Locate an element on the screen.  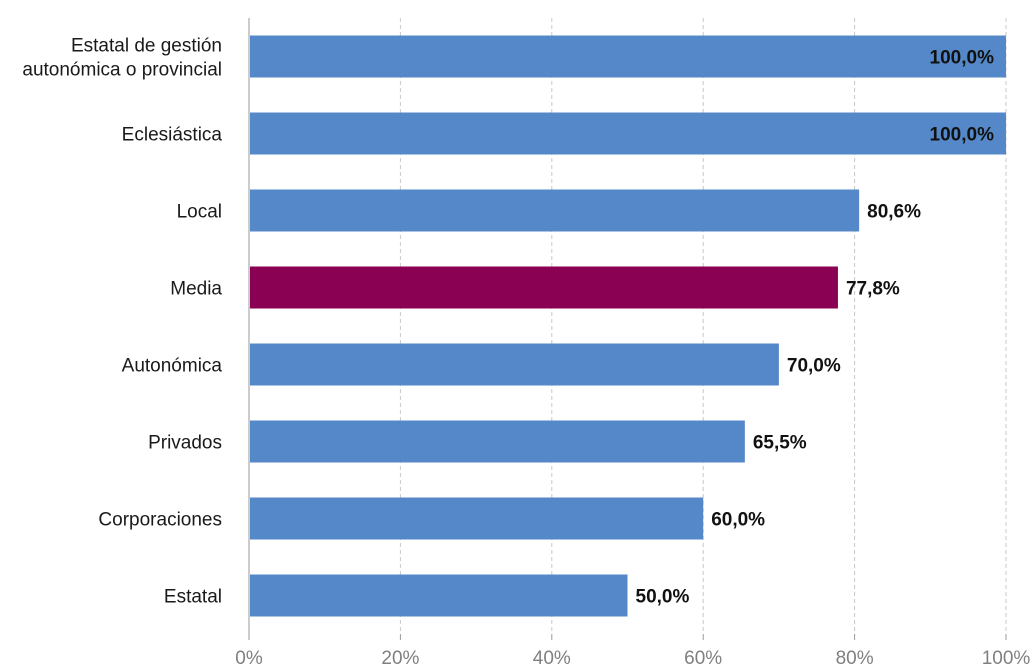
category-label: Eclesiástica is located at coordinates (172, 135).